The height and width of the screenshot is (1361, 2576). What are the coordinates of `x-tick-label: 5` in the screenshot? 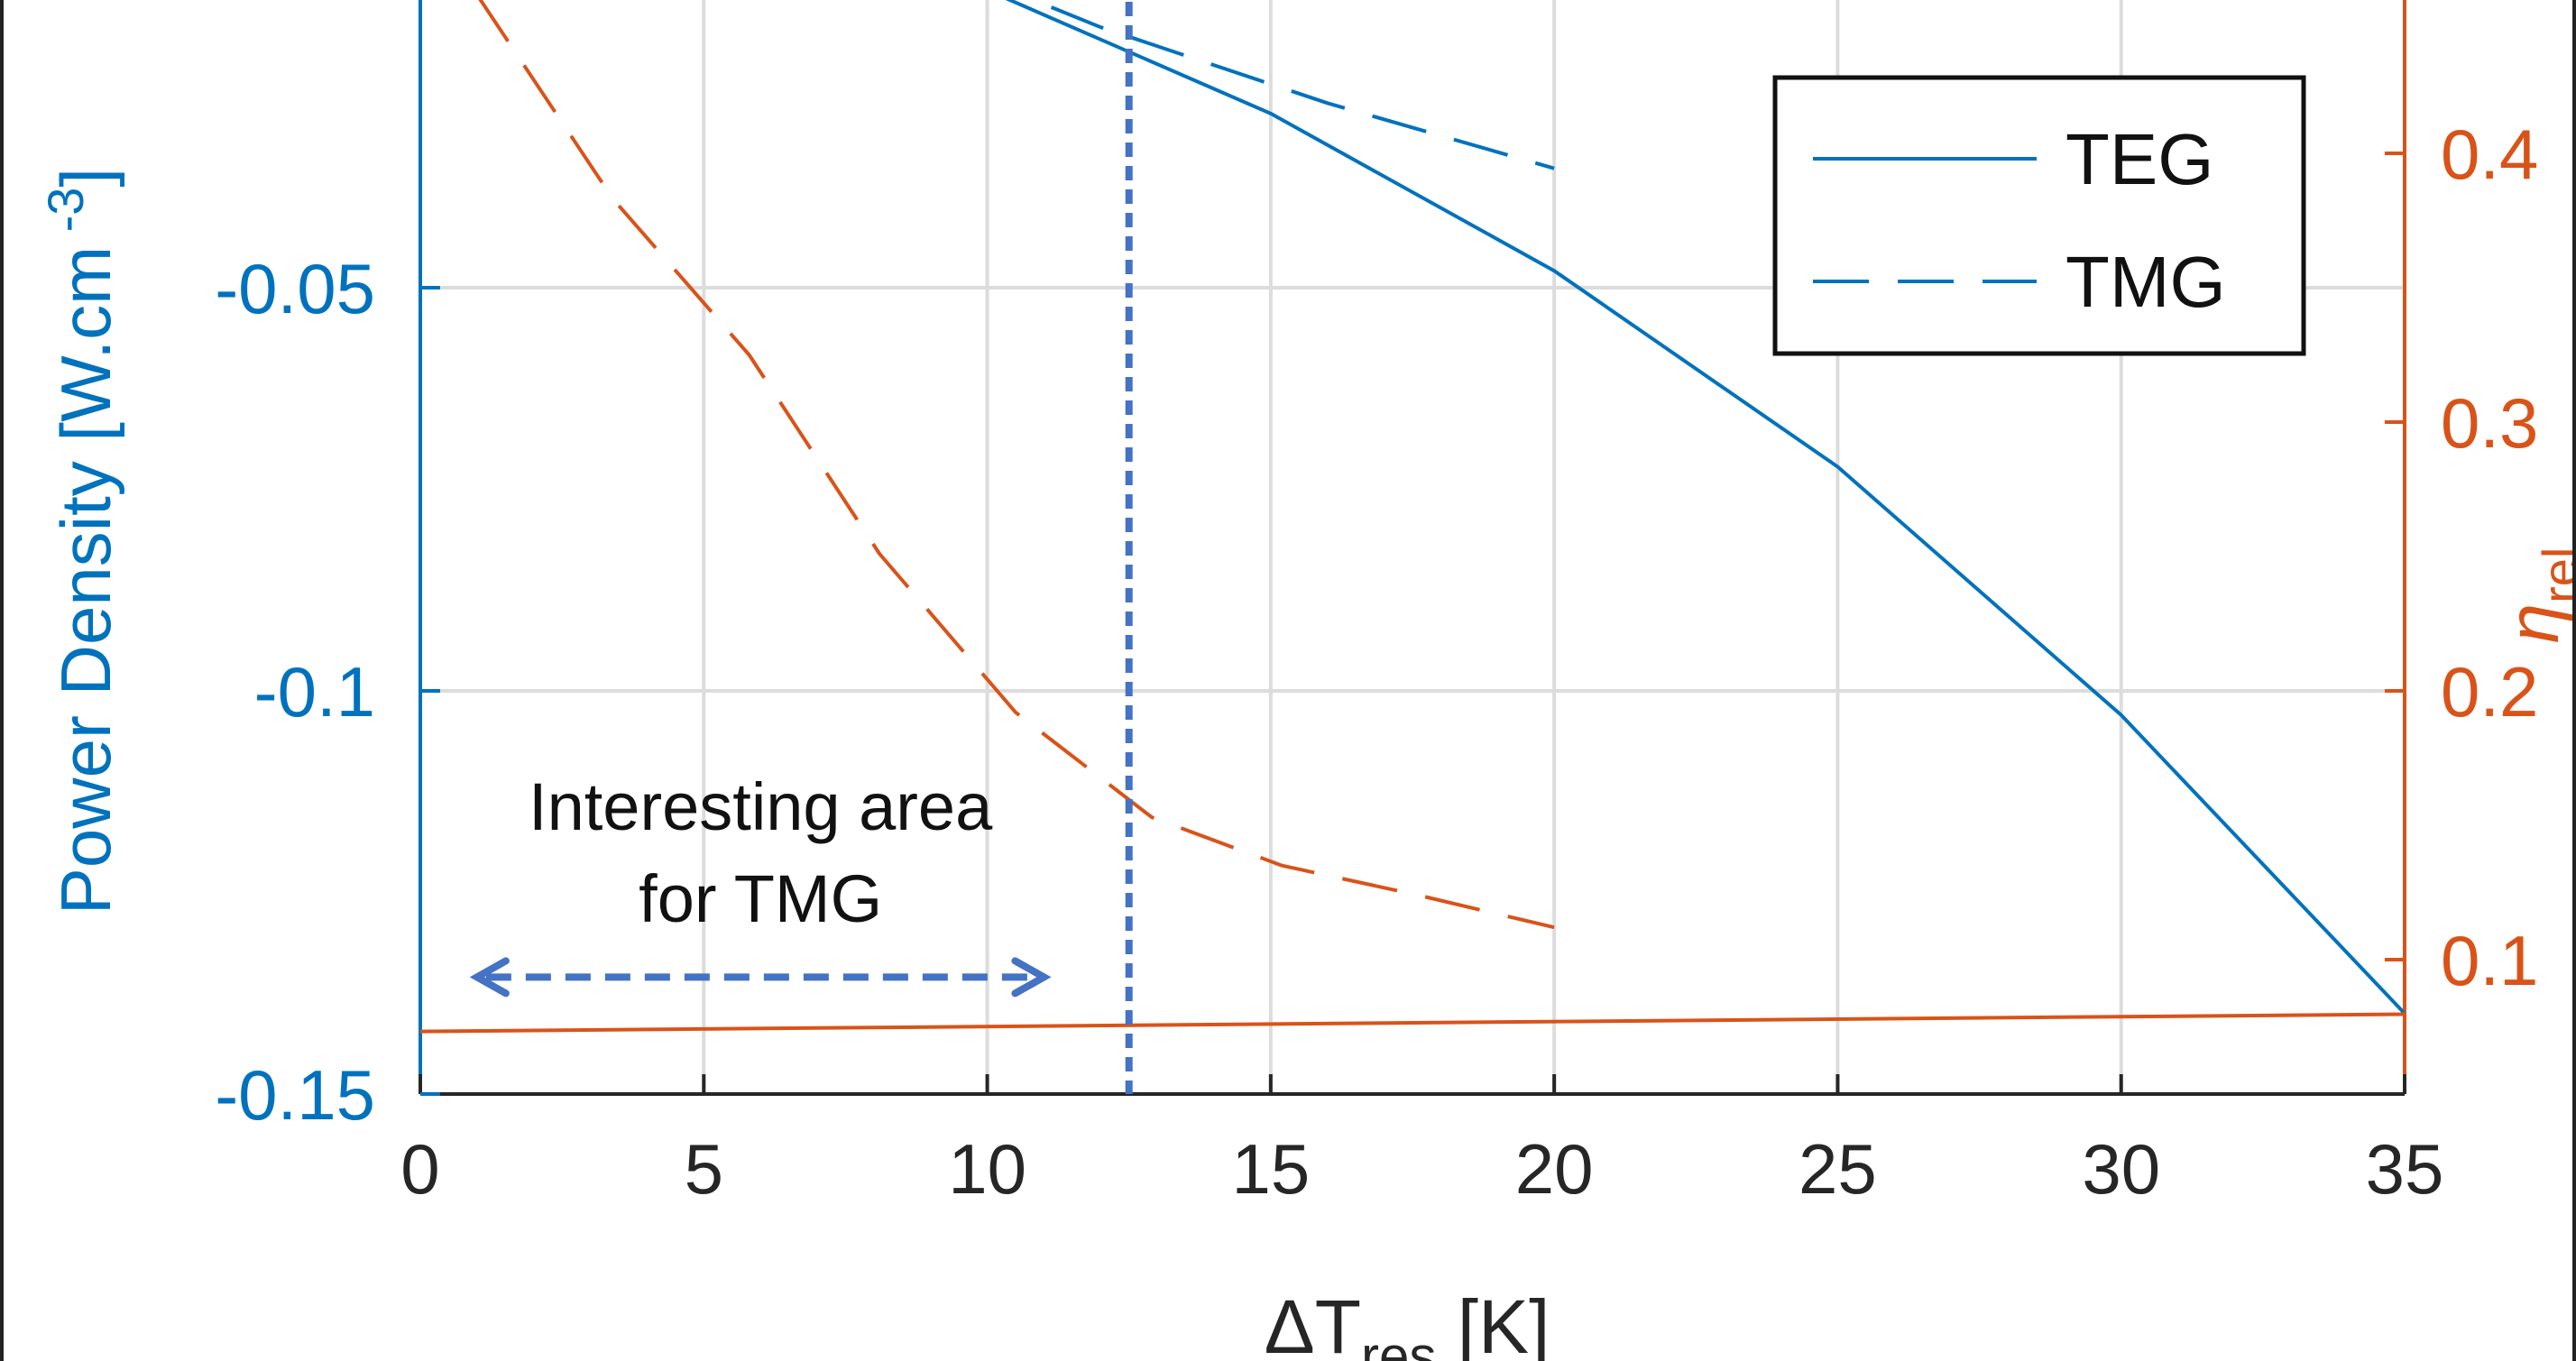 It's located at (704, 1169).